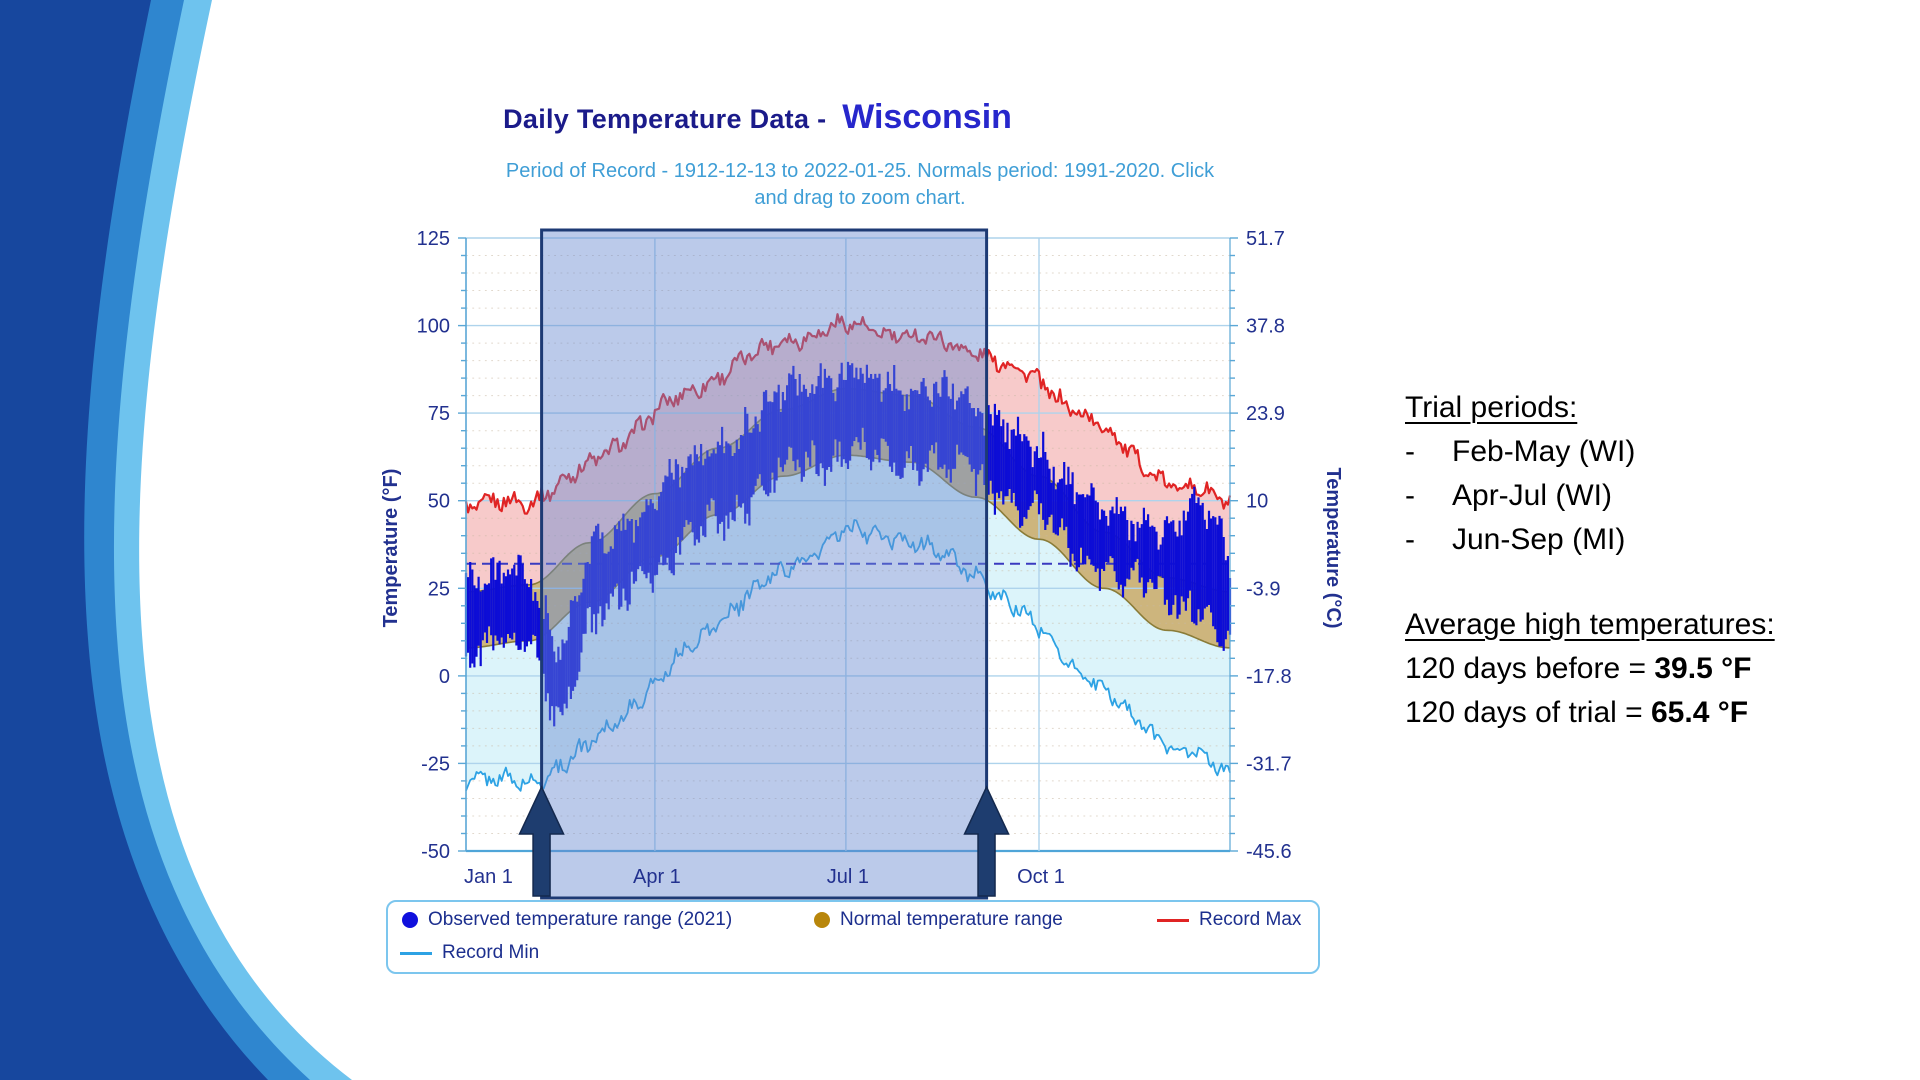 The width and height of the screenshot is (1920, 1080). I want to click on legend-item-observed-temperature-range-2021-: Observed temperature range (2021), so click(567, 920).